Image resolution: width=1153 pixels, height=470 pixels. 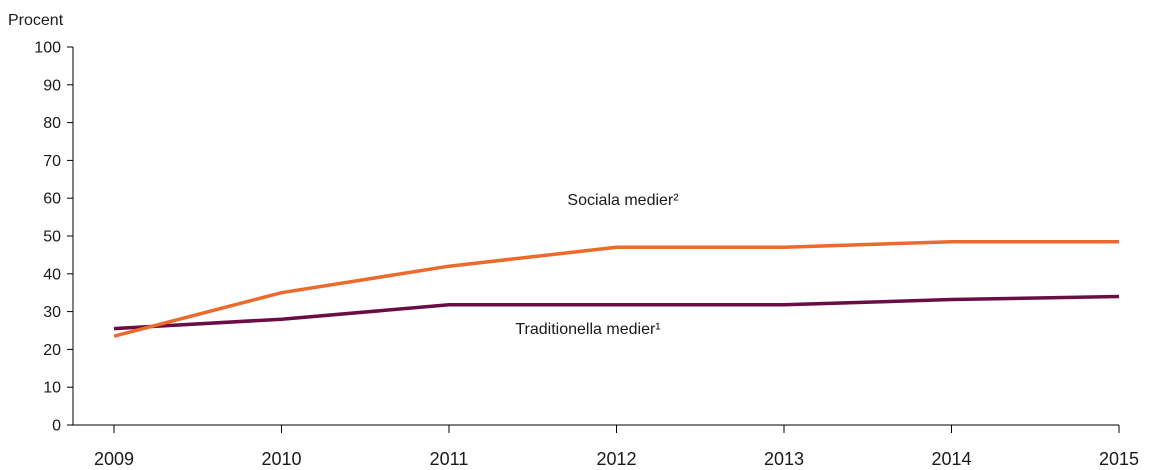 What do you see at coordinates (587, 329) in the screenshot?
I see `series-label-1: Traditionella medier¹` at bounding box center [587, 329].